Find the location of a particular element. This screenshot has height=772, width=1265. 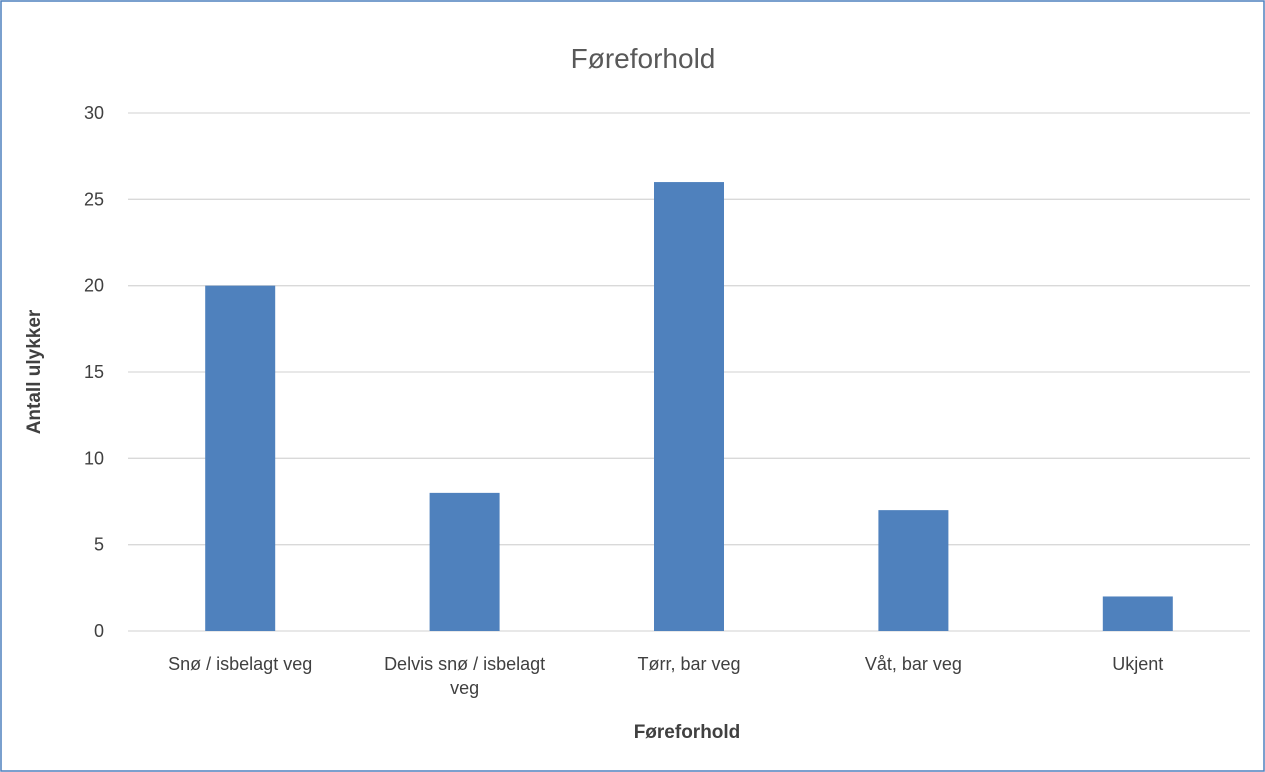

y-axis-ticks: 0 5 10 15 20 25 30 is located at coordinates (94, 372).